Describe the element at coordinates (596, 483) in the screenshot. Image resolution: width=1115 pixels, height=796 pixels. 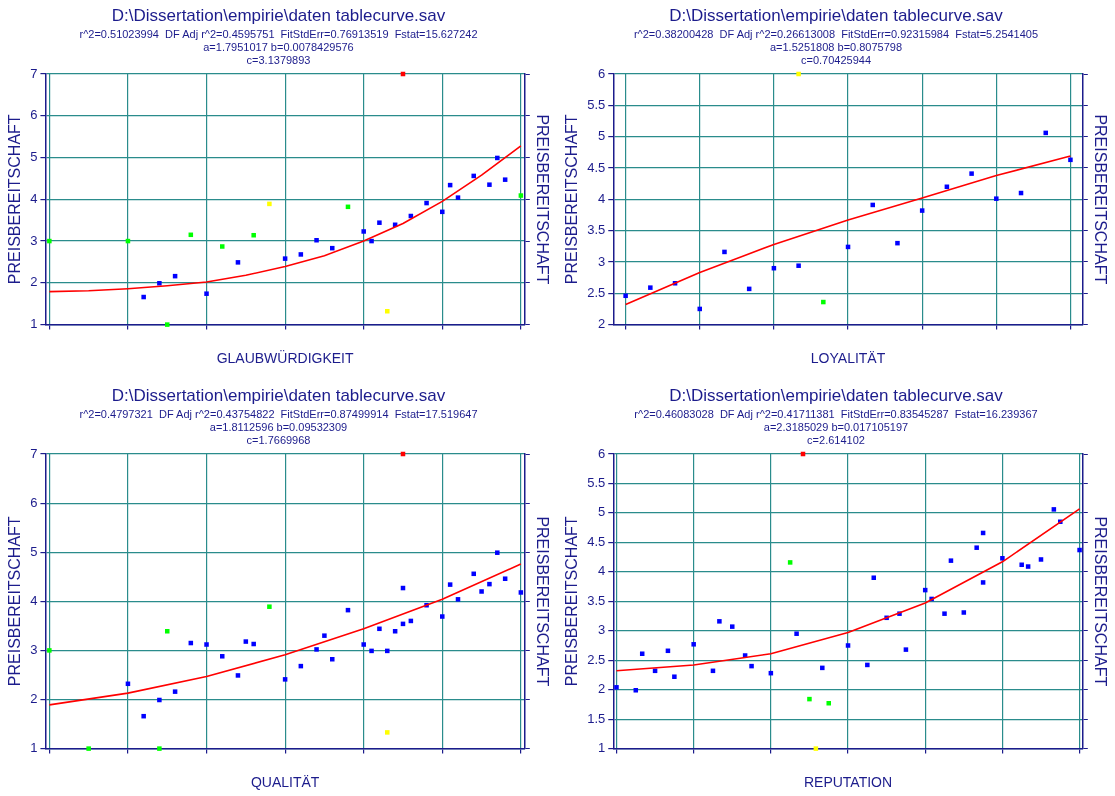
I see `y-tick-label: 5.5` at that location.